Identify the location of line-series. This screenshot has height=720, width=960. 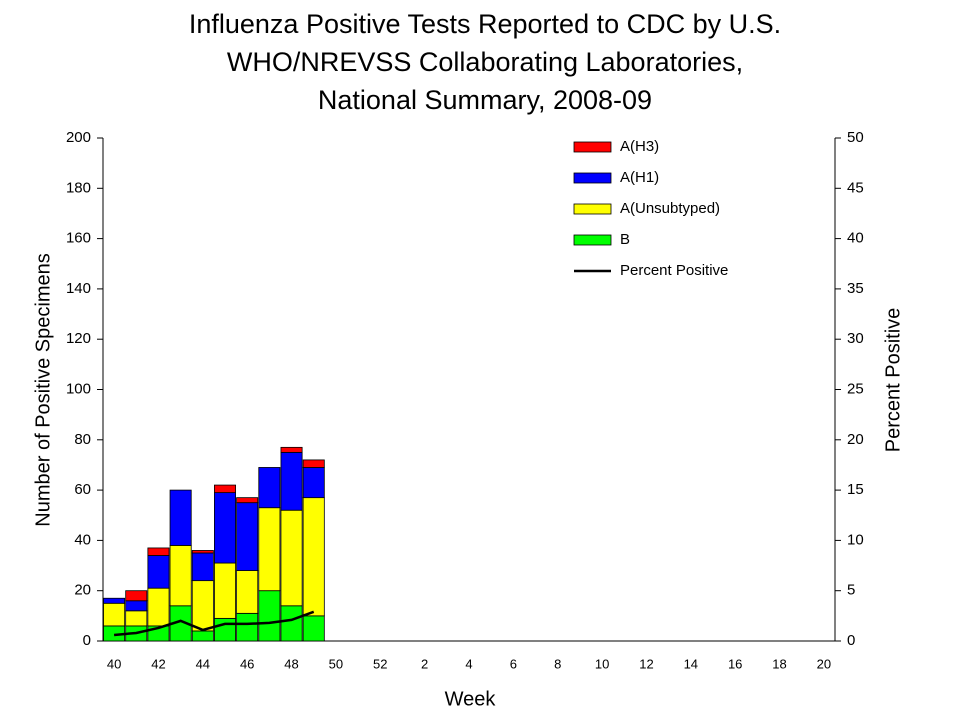
(214, 623).